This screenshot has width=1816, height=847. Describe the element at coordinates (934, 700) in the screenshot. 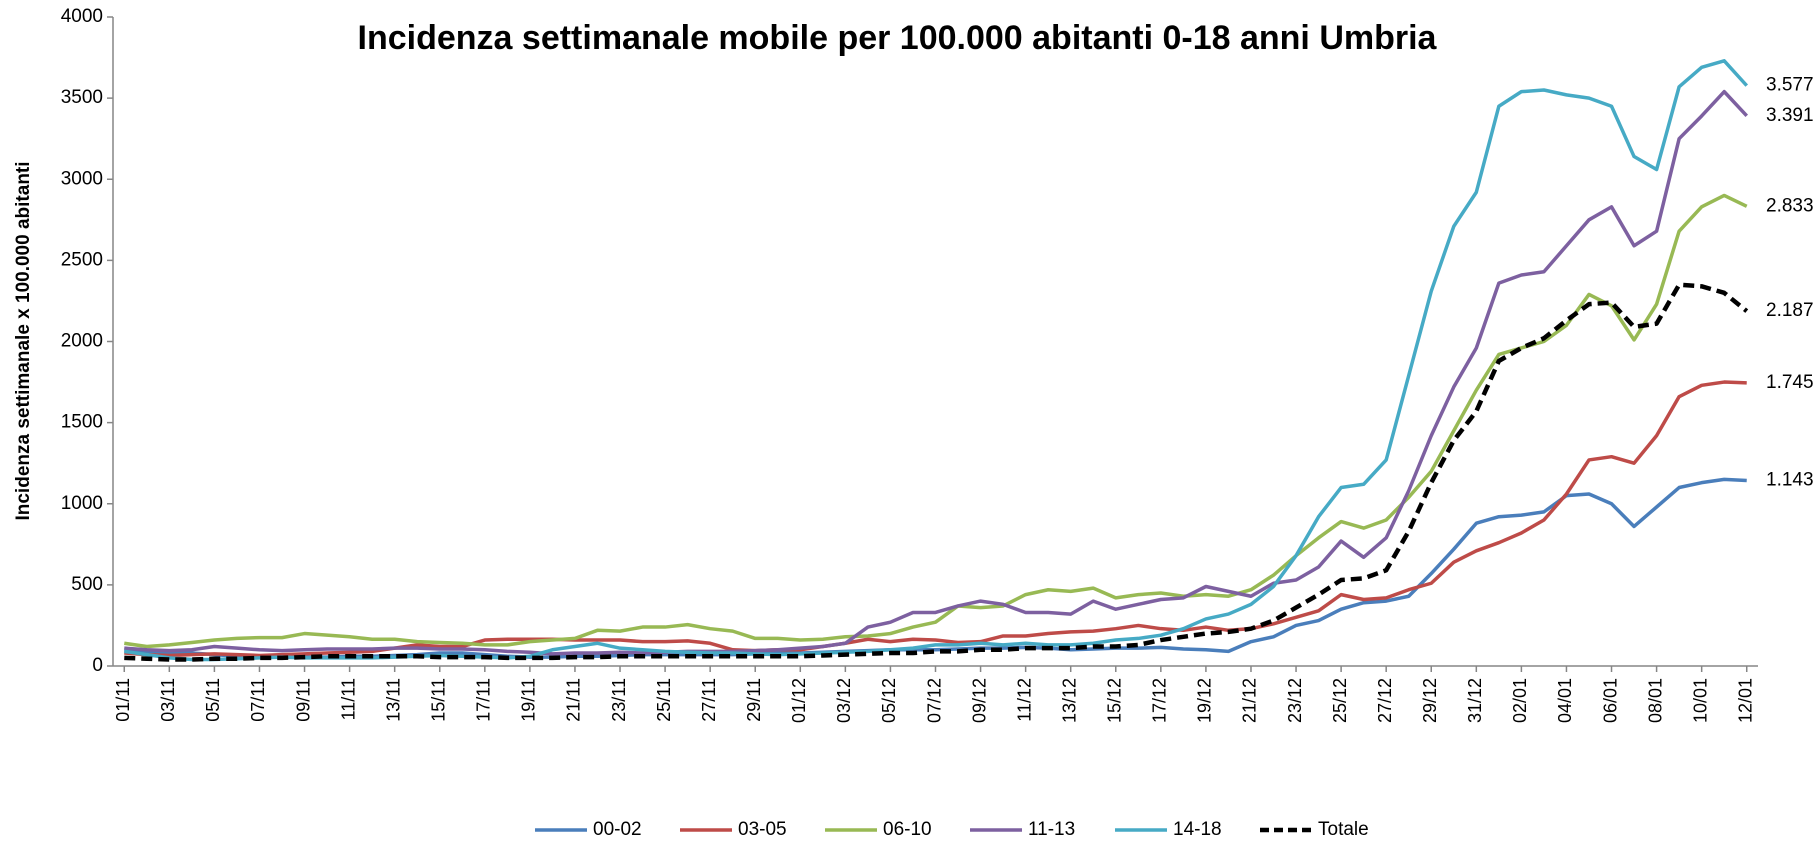

I see `x-tick-label: 07/12` at that location.